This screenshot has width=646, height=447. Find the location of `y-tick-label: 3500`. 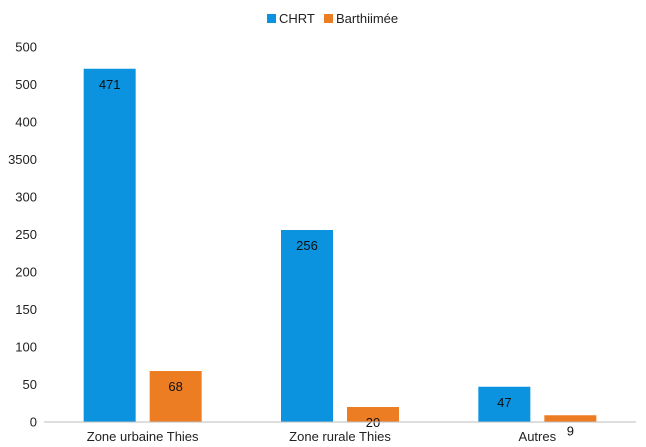

y-tick-label: 3500 is located at coordinates (22, 159).